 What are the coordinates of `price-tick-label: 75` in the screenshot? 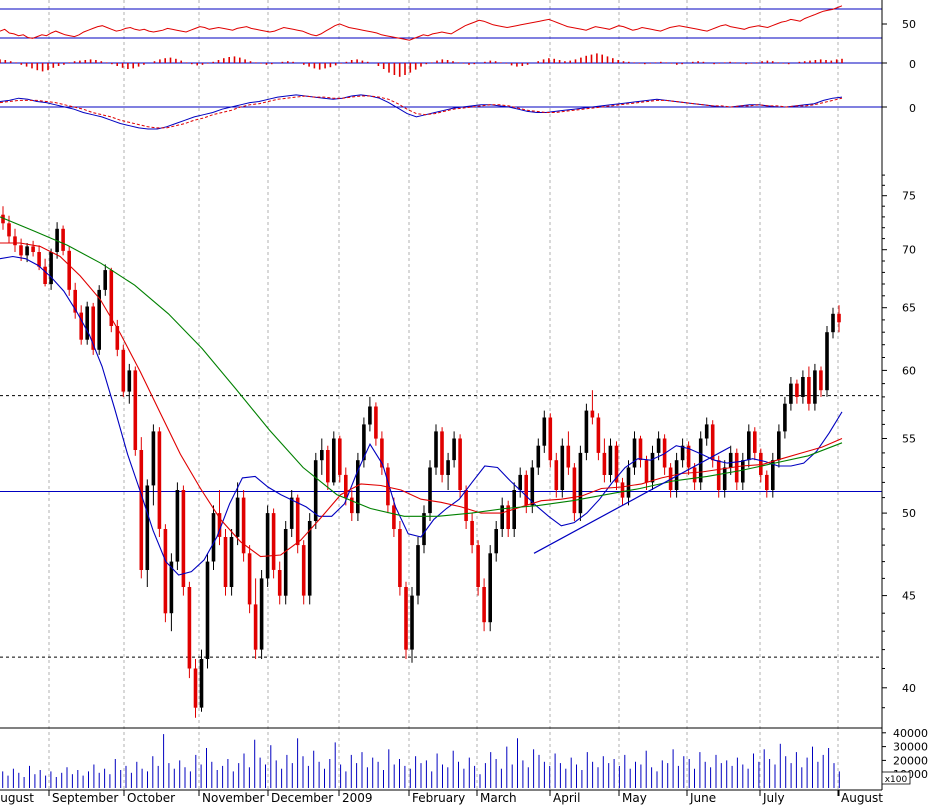 It's located at (909, 196).